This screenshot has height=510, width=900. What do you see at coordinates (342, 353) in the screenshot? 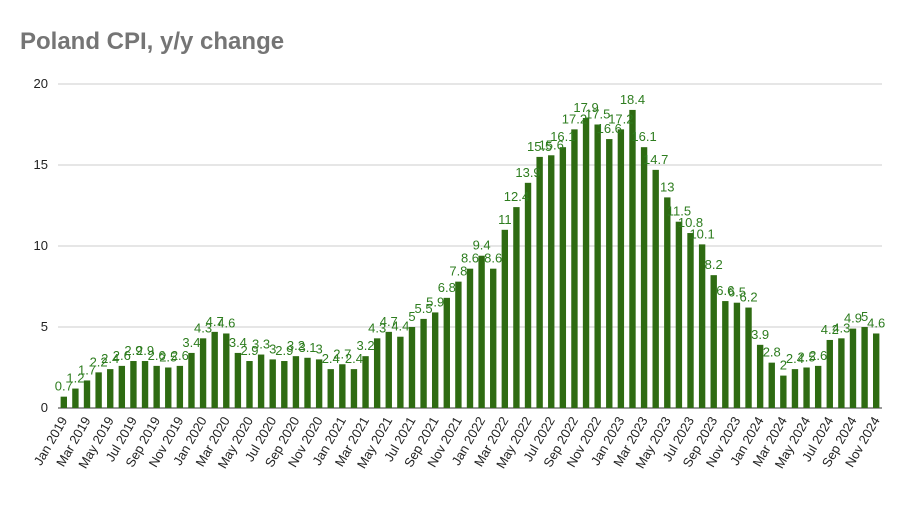
I see `data-label: 2.7` at bounding box center [342, 353].